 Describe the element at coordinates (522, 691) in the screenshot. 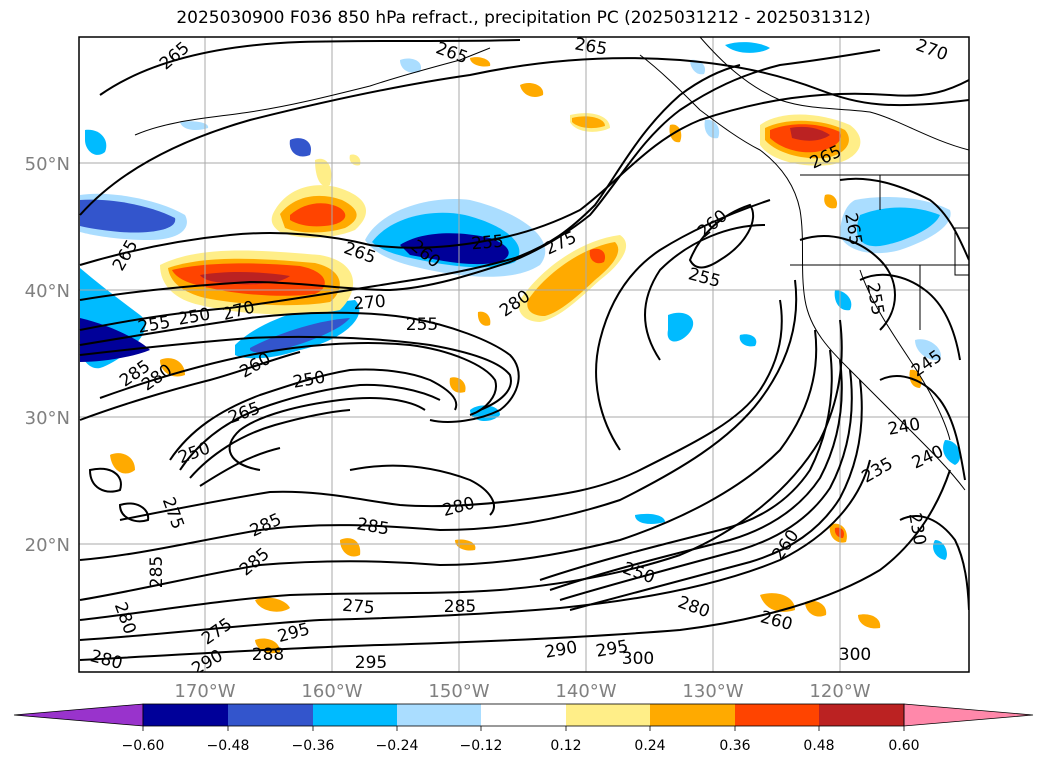

I see `longitude-labels: 170°W 160°W 150°W 140°W 130°W 120°W` at that location.